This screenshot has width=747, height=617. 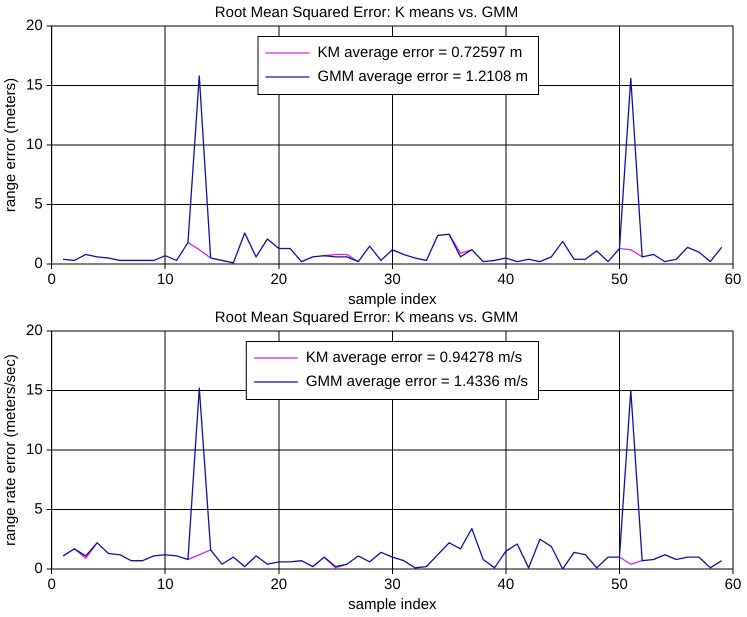 I want to click on y-axis-title: range rate error (meters/sec), so click(x=11, y=450).